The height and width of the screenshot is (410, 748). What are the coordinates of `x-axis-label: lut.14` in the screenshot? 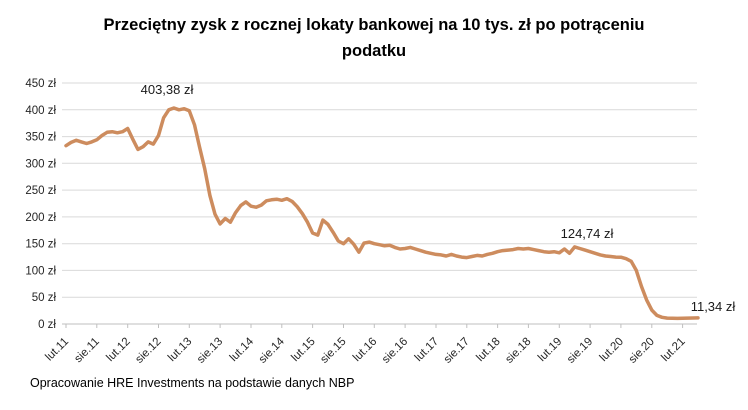 It's located at (242, 349).